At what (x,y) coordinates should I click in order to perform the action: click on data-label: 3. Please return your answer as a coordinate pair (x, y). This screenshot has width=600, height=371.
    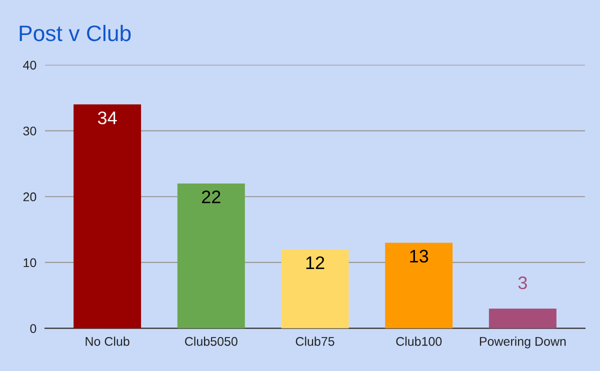
    Looking at the image, I should click on (522, 283).